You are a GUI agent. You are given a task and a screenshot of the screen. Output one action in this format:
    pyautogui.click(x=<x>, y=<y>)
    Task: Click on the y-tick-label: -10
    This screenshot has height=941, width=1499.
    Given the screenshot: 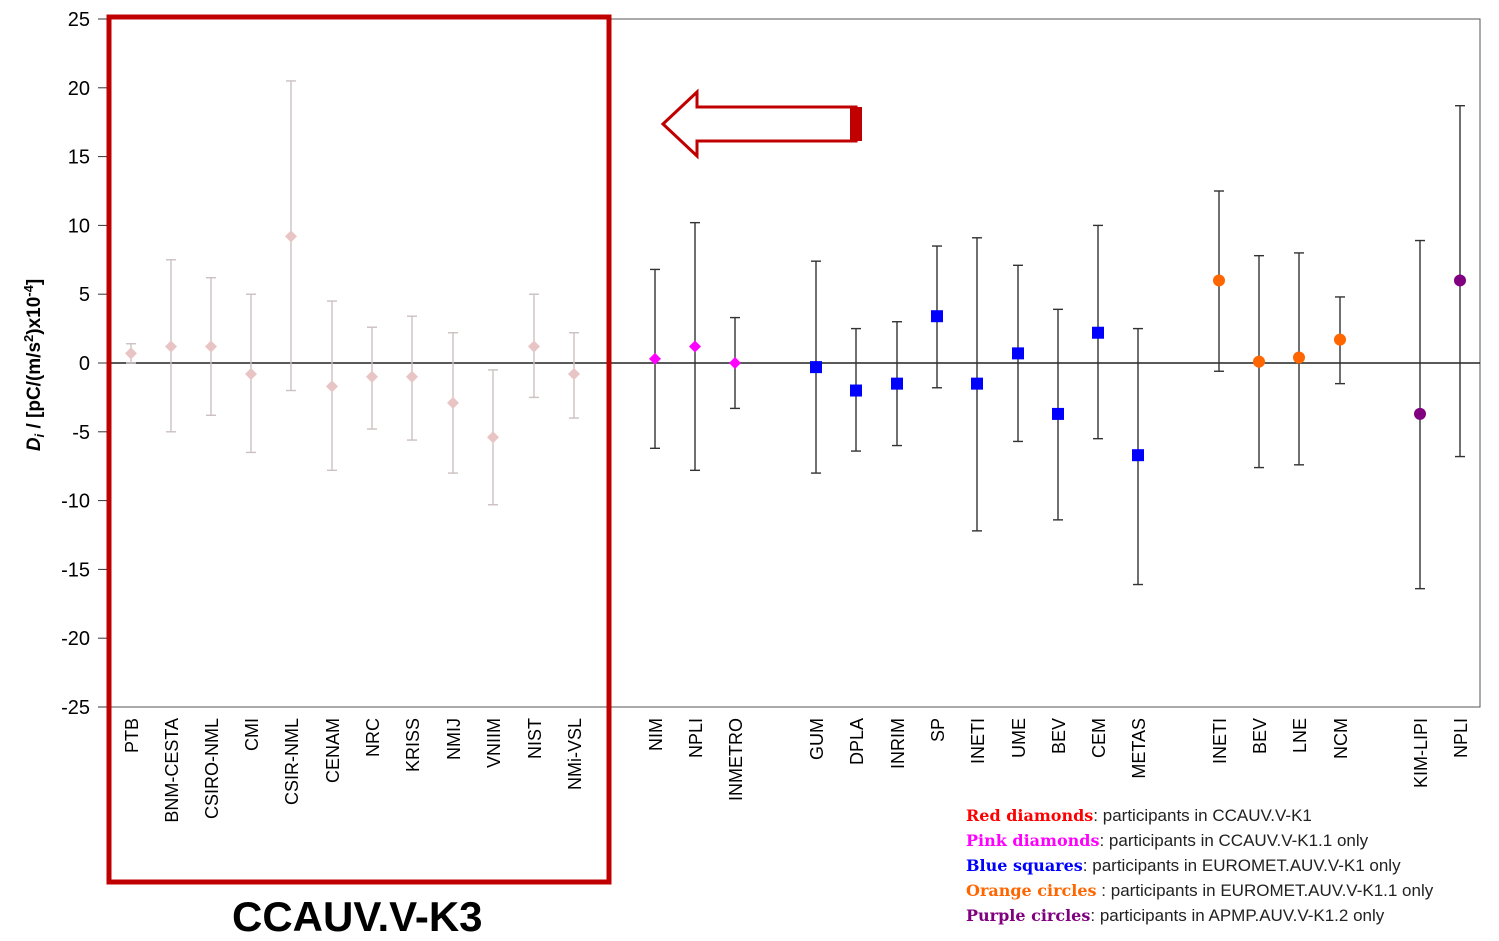 What is the action you would take?
    pyautogui.click(x=75, y=502)
    